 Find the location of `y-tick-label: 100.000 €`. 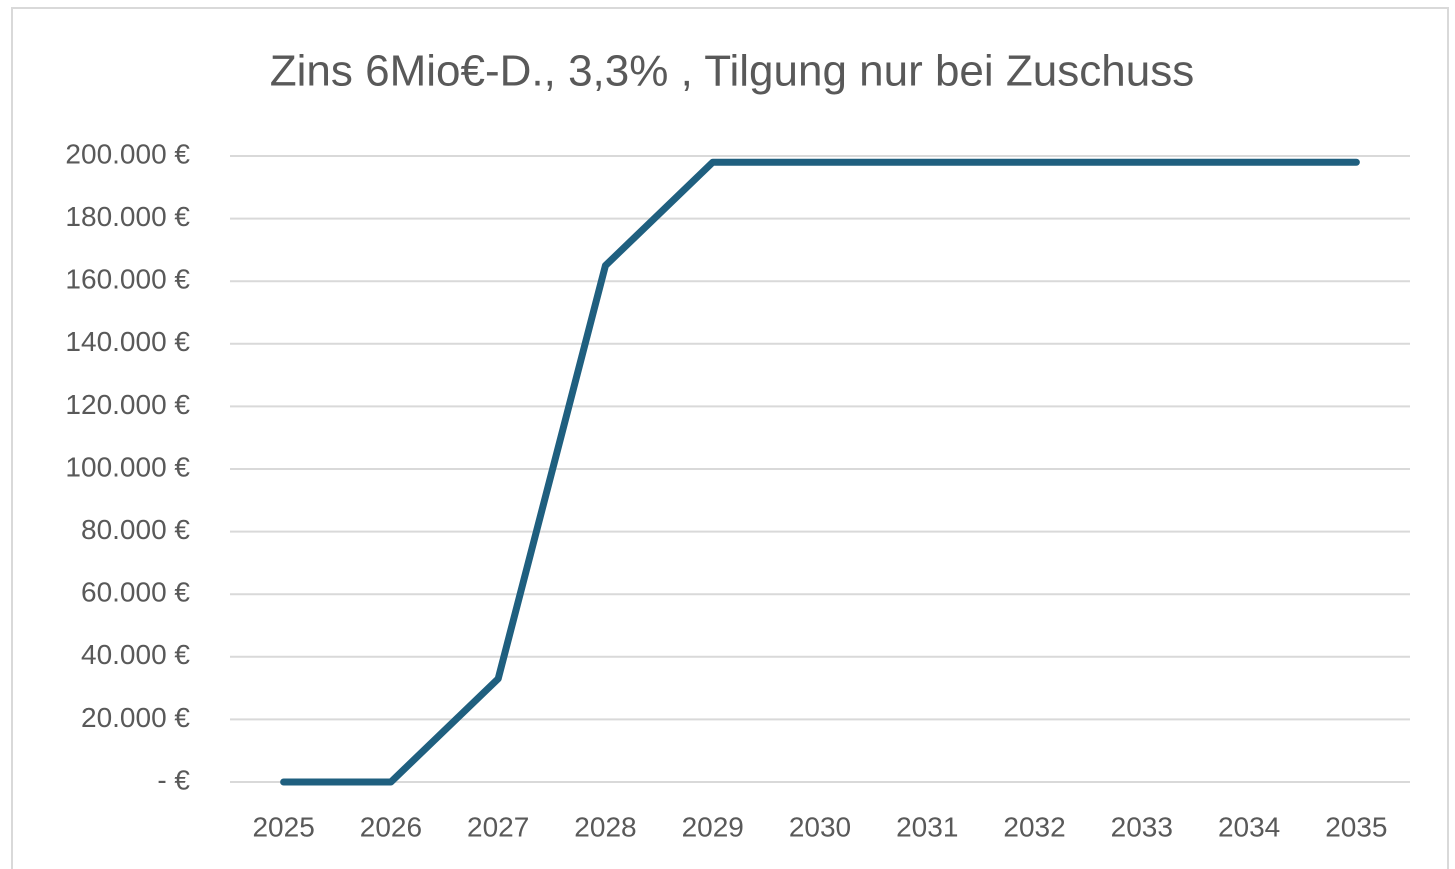

y-tick-label: 100.000 € is located at coordinates (127, 466).